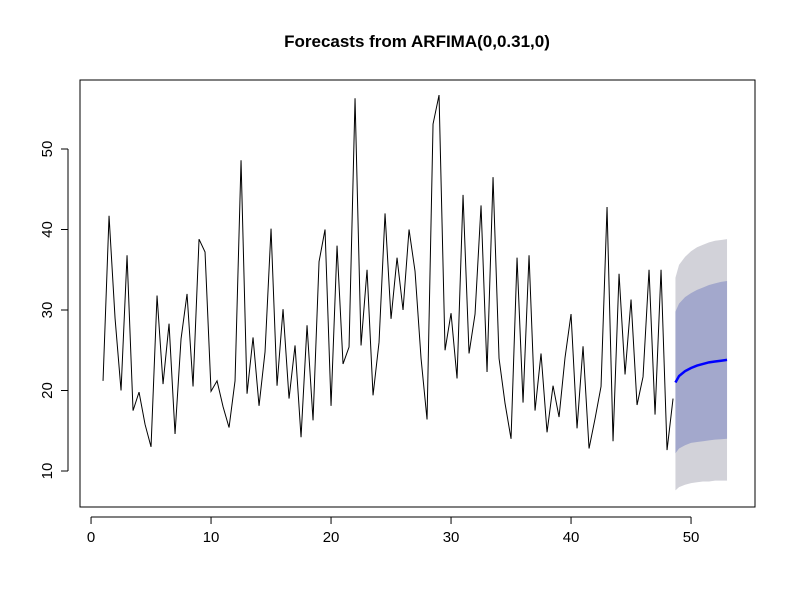 The image size is (795, 609). I want to click on x-tick-label: 10, so click(211, 537).